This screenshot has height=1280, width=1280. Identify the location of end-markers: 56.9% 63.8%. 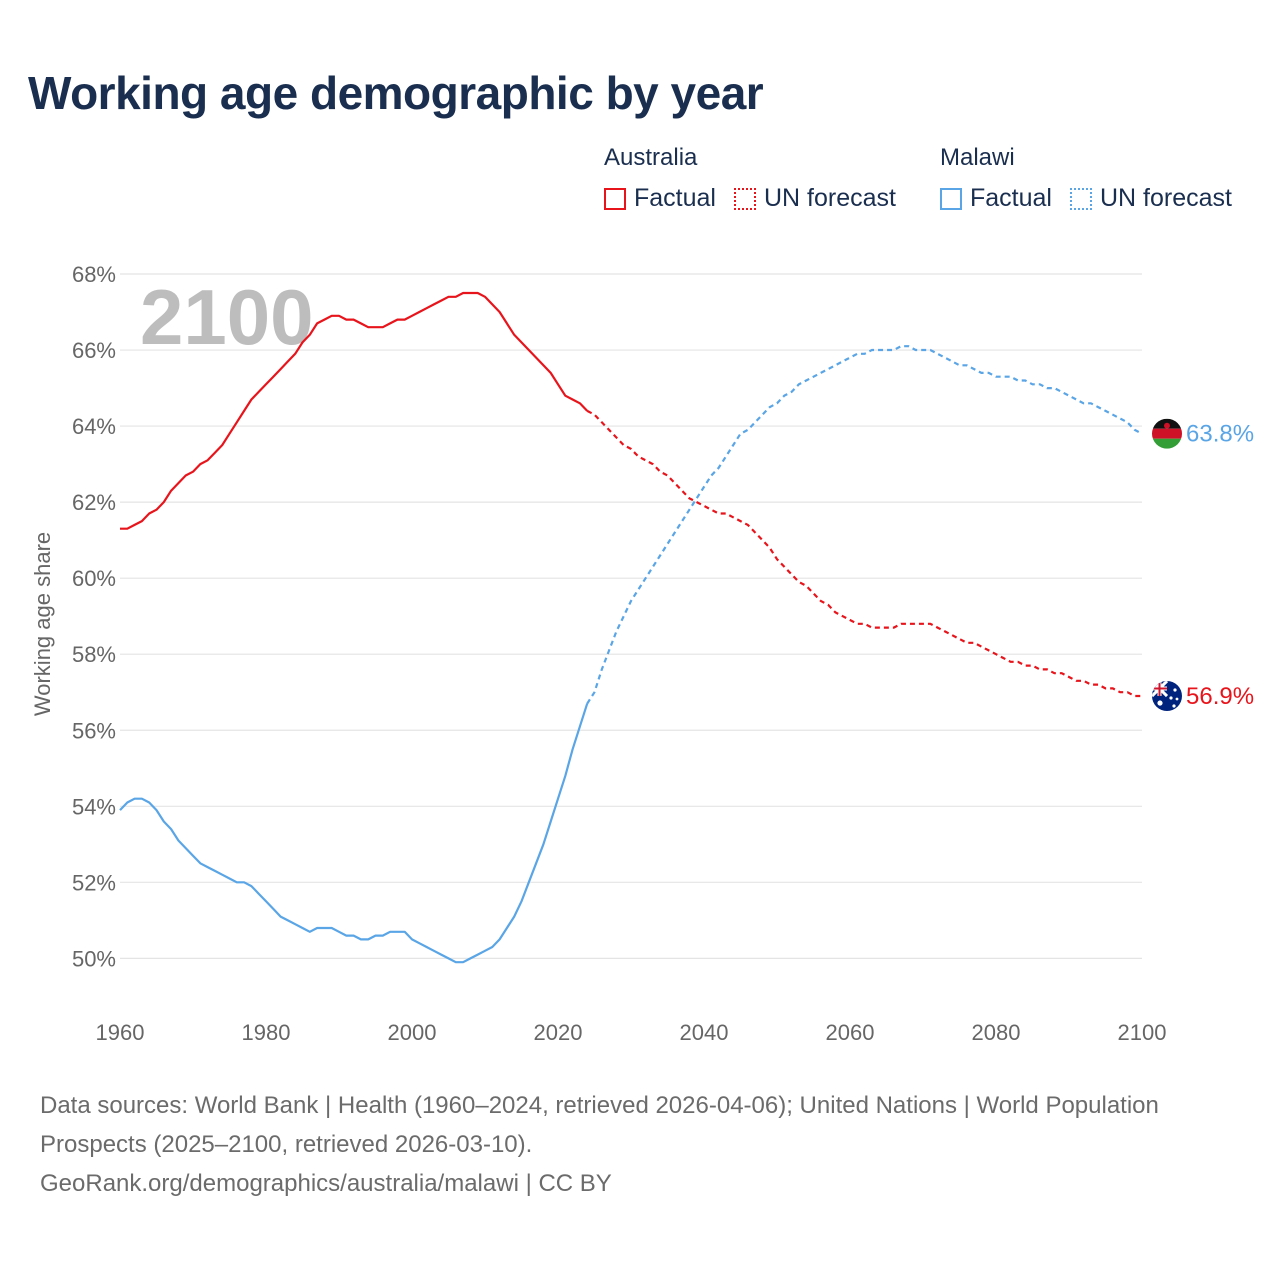
(1203, 565).